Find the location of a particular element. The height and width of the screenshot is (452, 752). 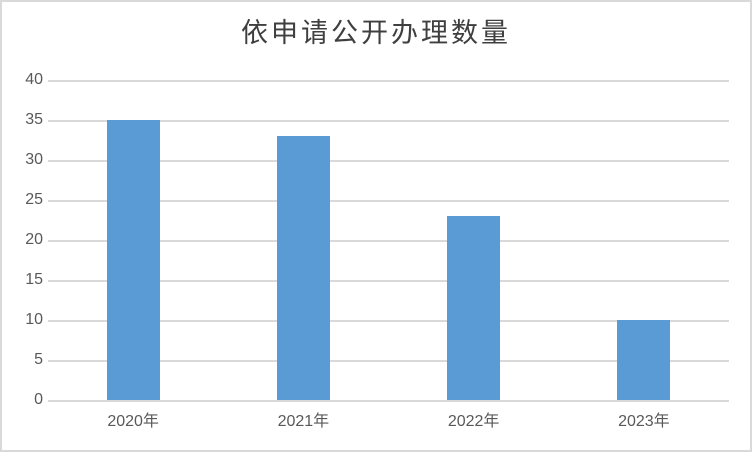

x-tick-label-2020年: 2020年 is located at coordinates (133, 421).